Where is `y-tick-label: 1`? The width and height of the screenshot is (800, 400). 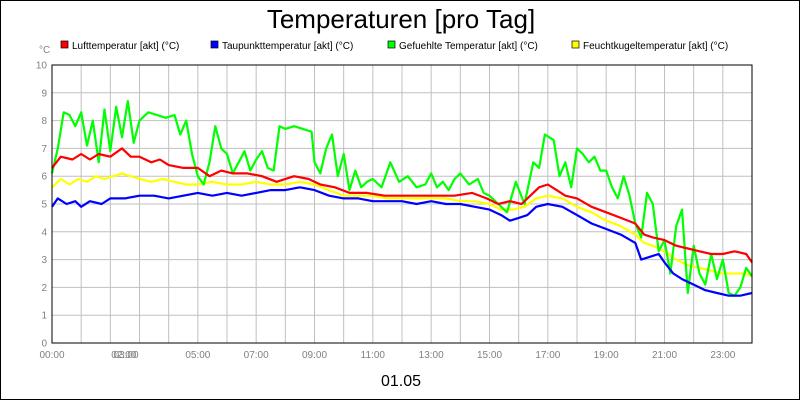 y-tick-label: 1 is located at coordinates (44, 316).